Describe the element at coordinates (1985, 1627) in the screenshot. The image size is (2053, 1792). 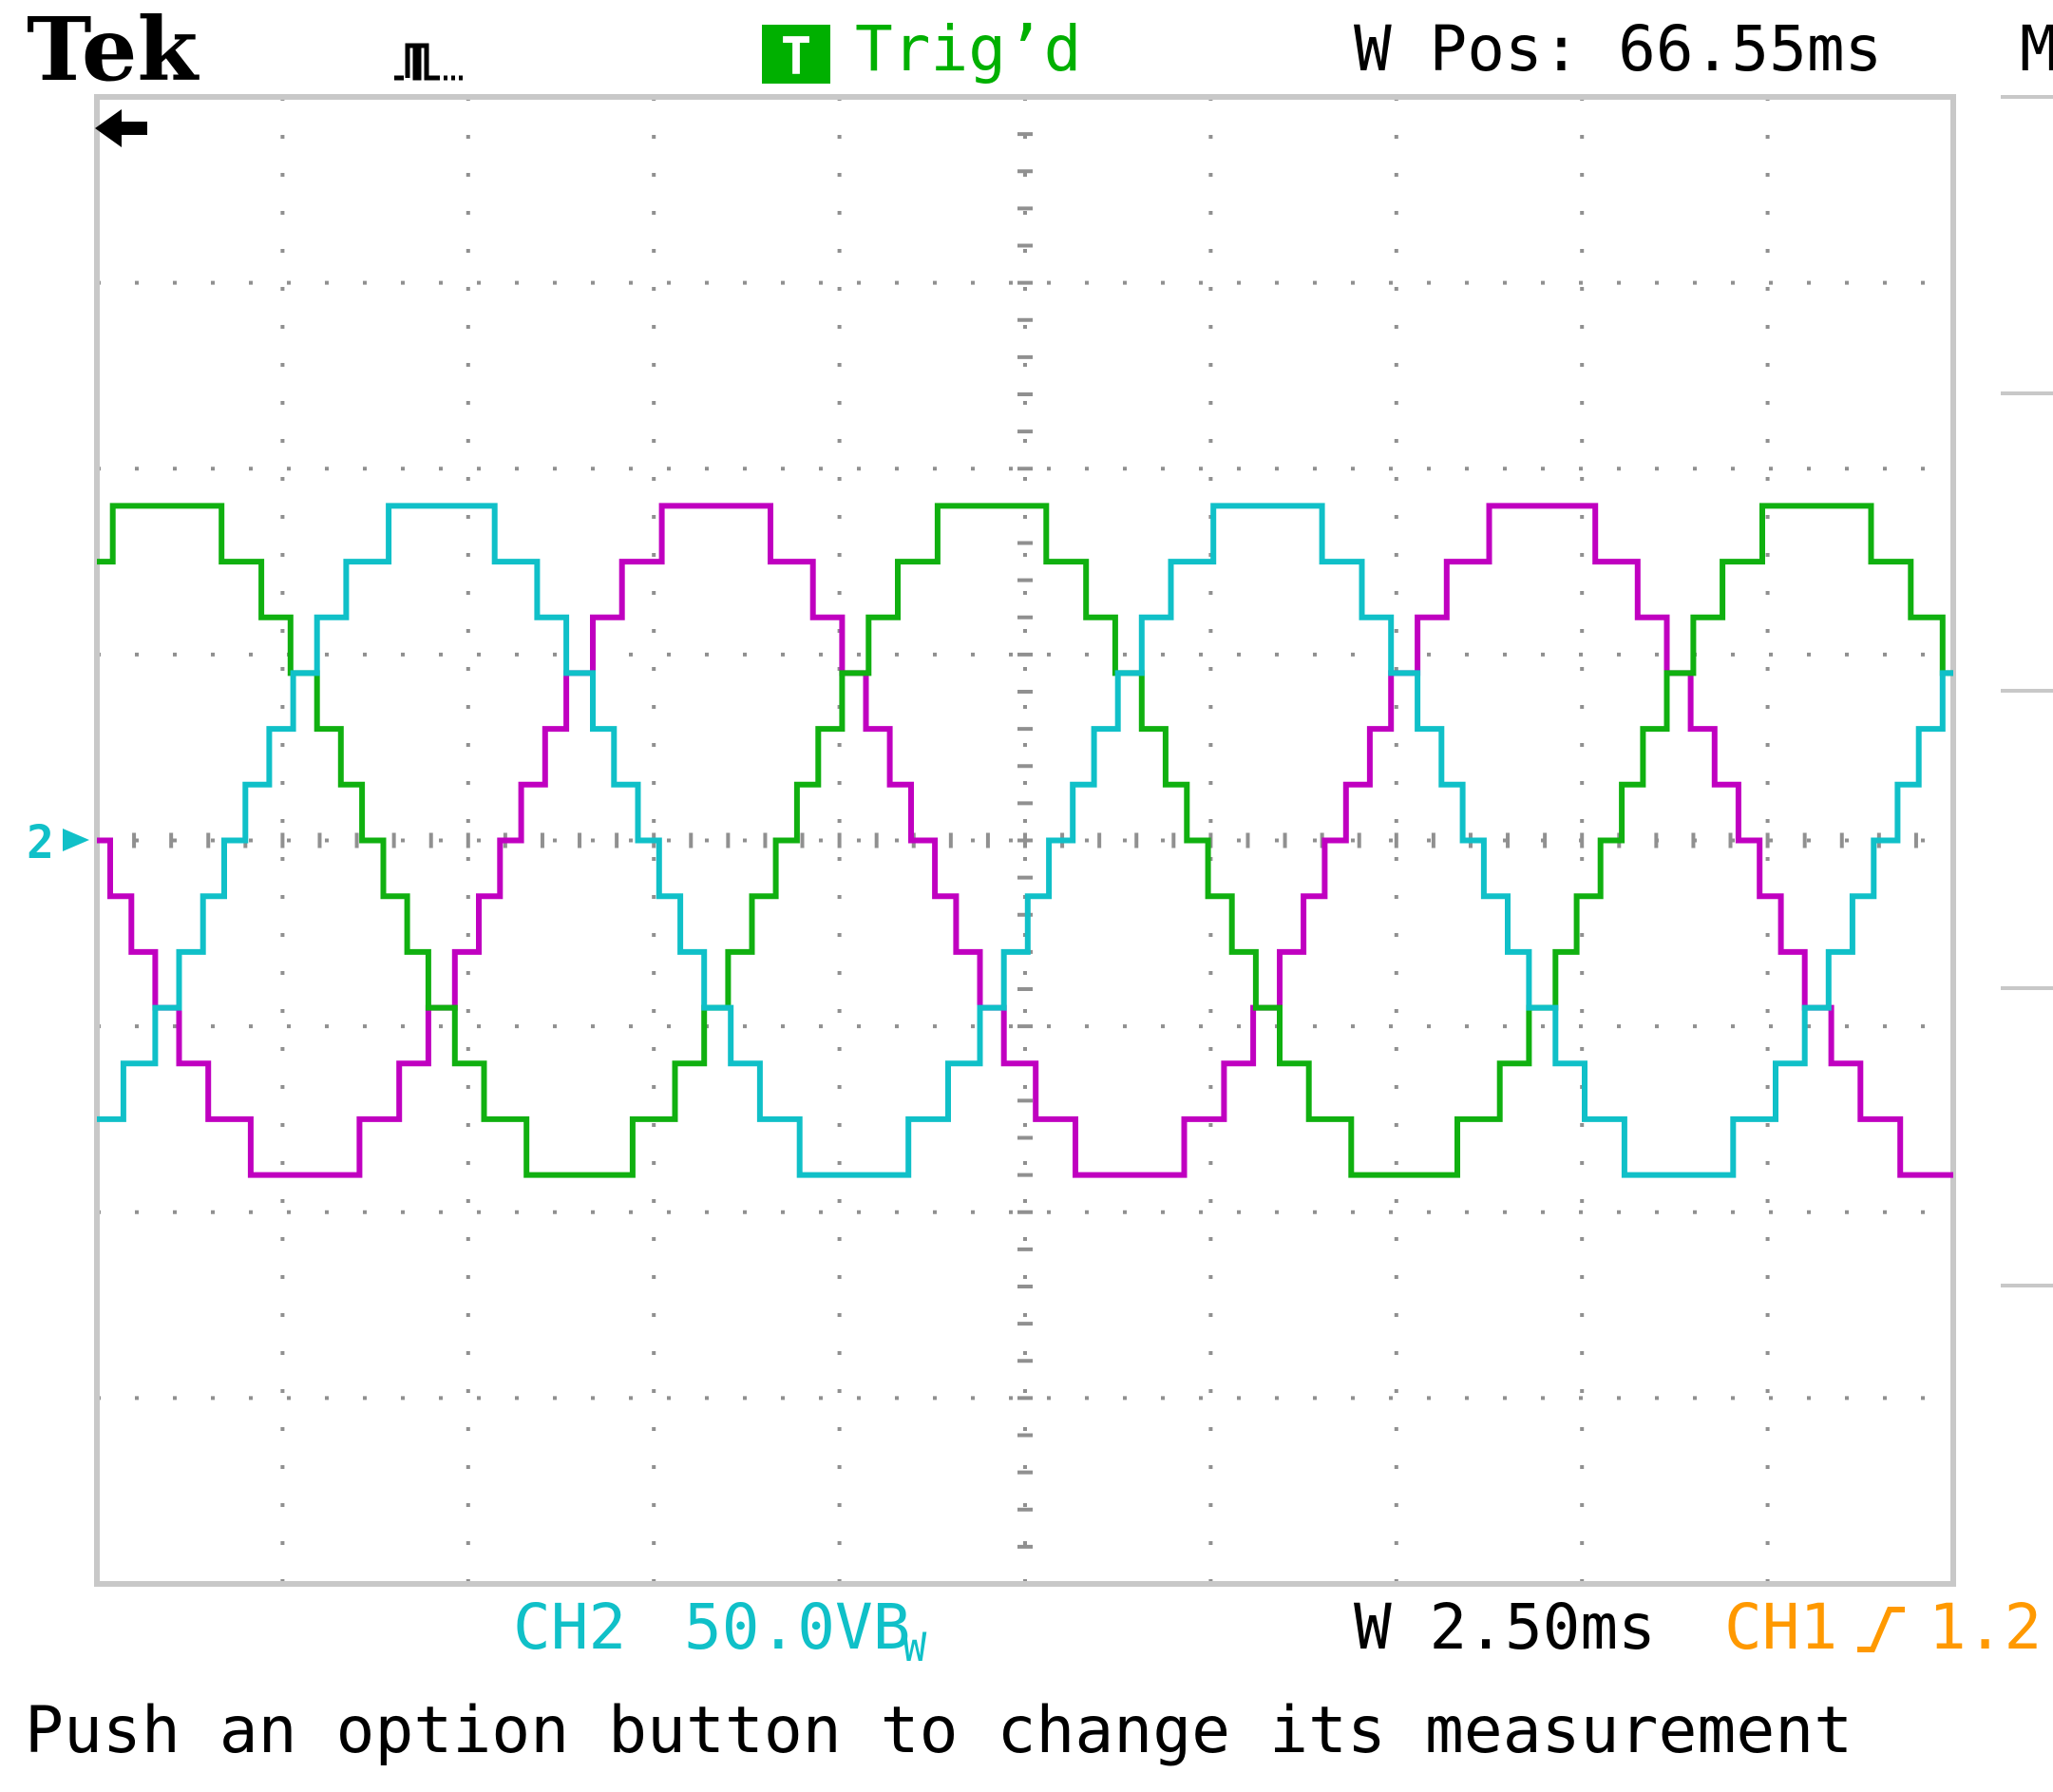
I see `ch1-trigger-level: 1.2` at that location.